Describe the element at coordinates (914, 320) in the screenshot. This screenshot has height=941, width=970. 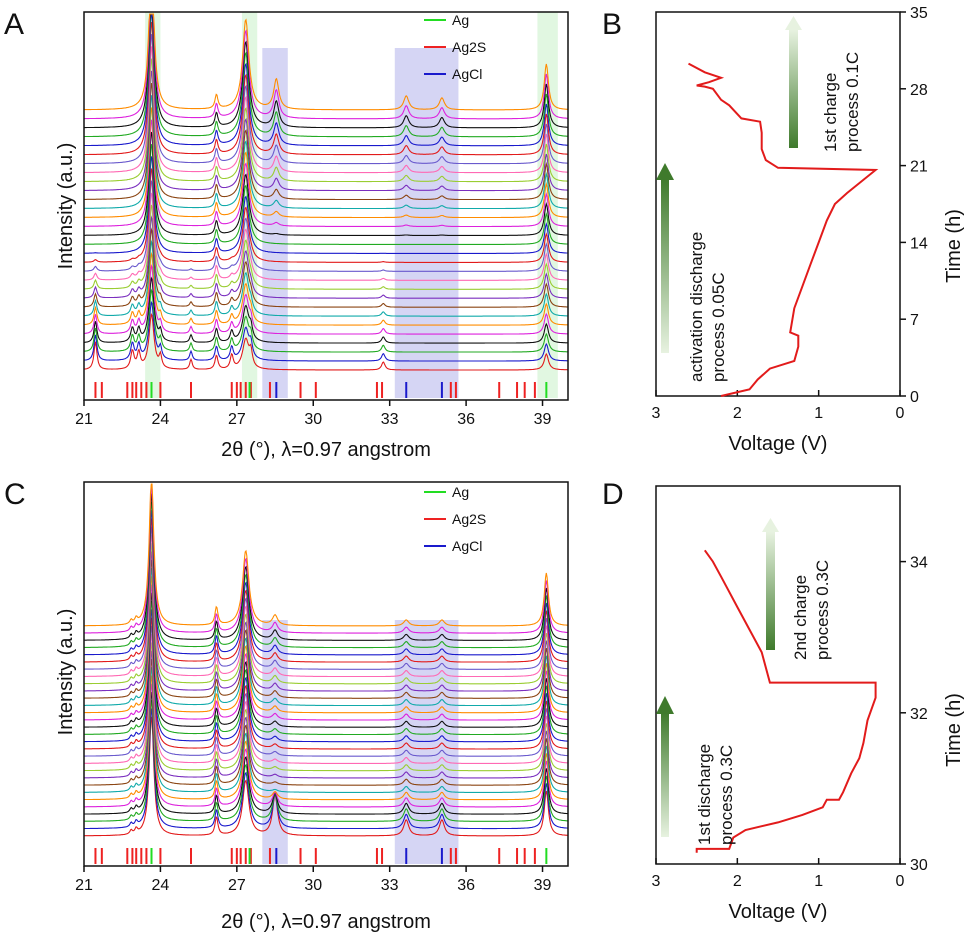
I see `y-tick-label-7: 7` at that location.